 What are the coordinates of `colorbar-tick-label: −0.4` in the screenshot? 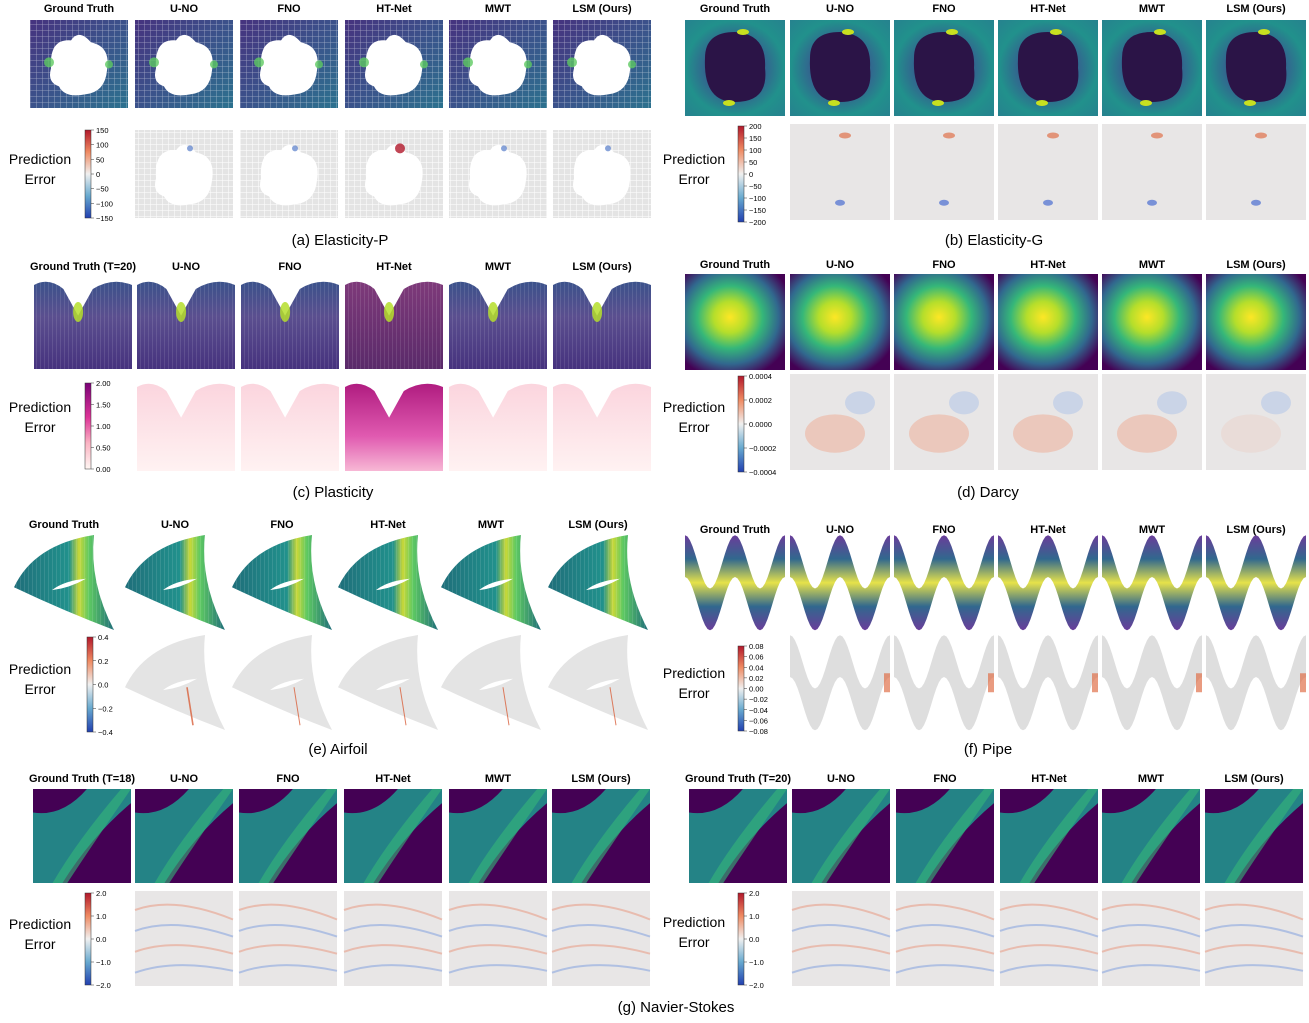 It's located at (105, 732).